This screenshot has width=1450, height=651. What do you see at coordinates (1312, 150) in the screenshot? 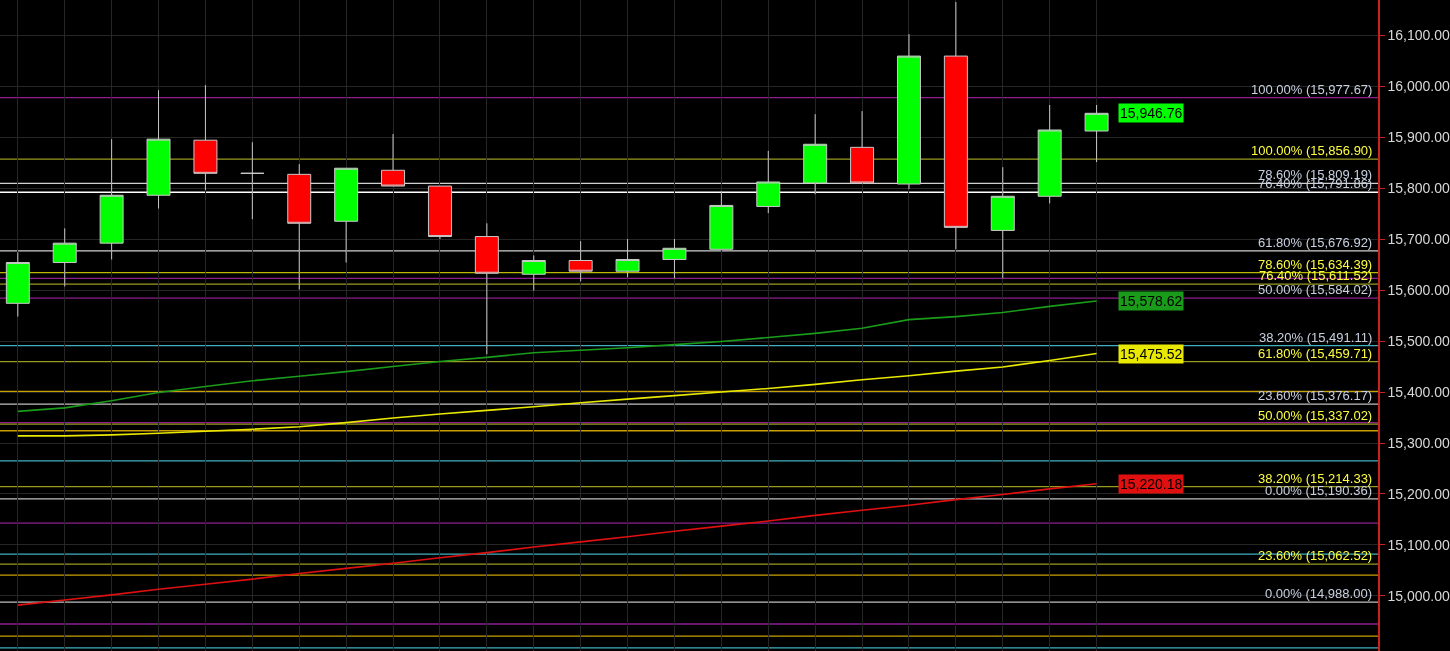
I see `ref-line-label: 100.00% (15,856.90)` at bounding box center [1312, 150].